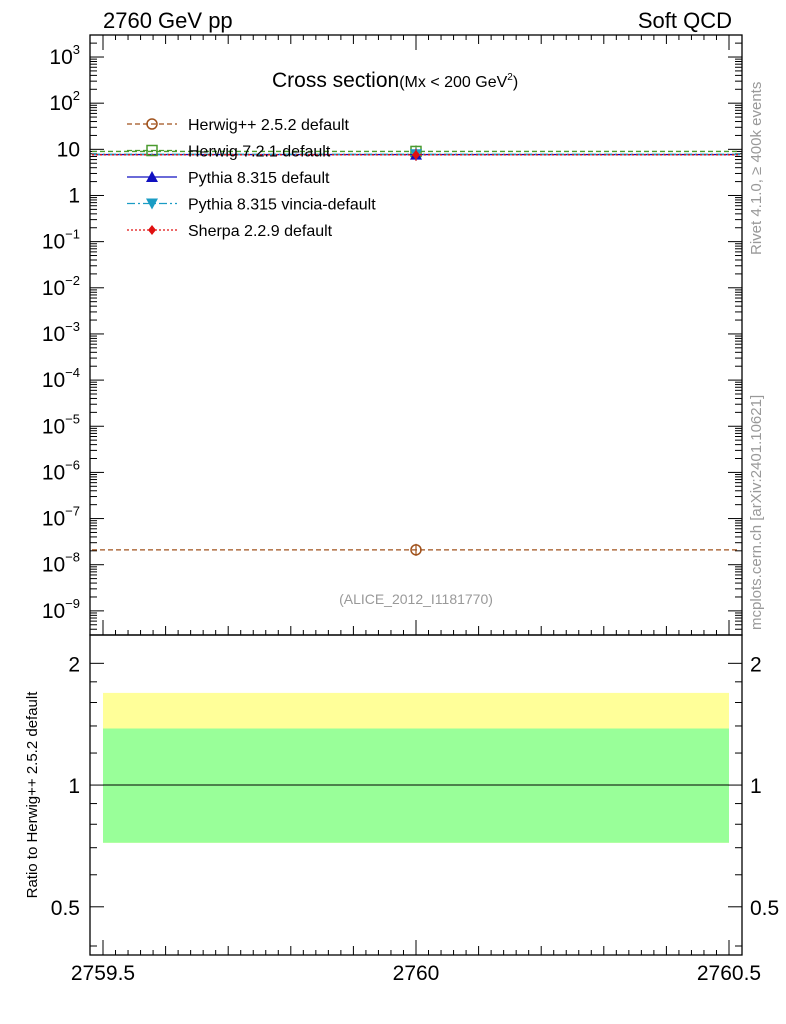 The height and width of the screenshot is (1024, 786). What do you see at coordinates (260, 231) in the screenshot?
I see `legend-label: Sherpa 2.2.9 default` at bounding box center [260, 231].